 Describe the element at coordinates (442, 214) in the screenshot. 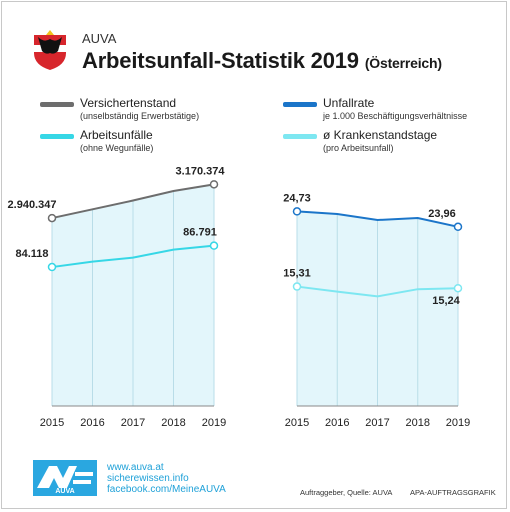

I see `data-label: 23,96` at that location.